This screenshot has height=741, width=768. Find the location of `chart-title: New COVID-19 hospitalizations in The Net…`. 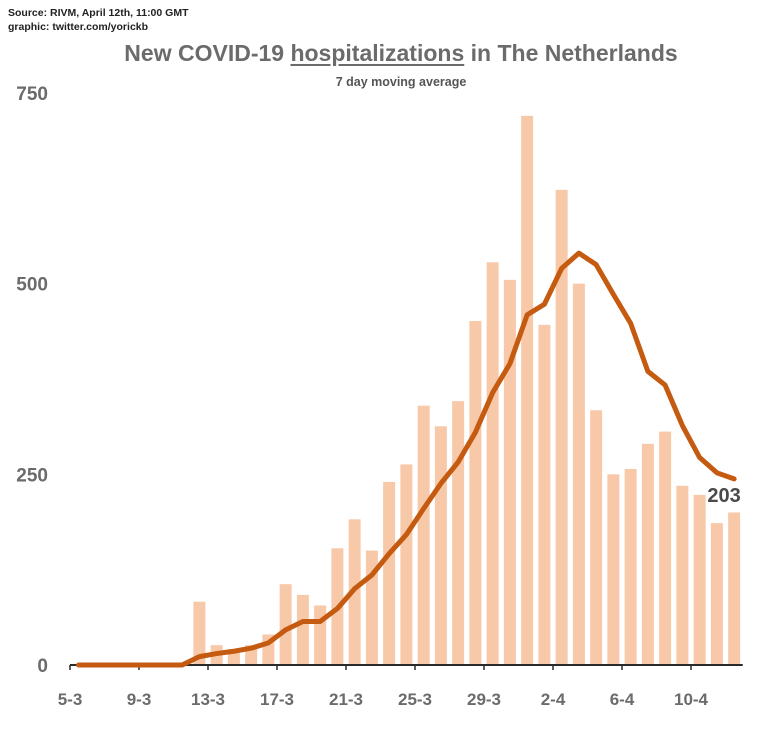

chart-title: New COVID-19 hospitalizations in The Net… is located at coordinates (384, 53).